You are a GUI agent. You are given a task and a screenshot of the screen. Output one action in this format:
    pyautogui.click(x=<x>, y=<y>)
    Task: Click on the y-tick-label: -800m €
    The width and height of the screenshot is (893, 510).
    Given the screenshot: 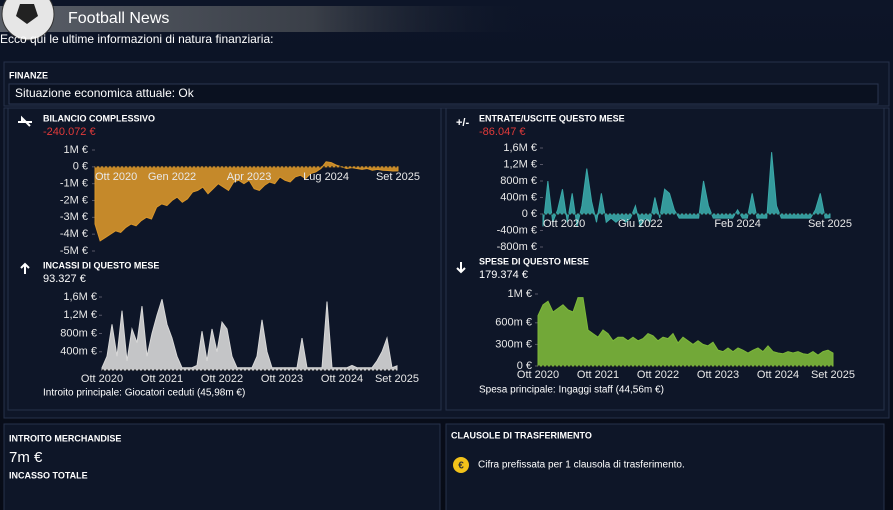 What is the action you would take?
    pyautogui.click(x=517, y=247)
    